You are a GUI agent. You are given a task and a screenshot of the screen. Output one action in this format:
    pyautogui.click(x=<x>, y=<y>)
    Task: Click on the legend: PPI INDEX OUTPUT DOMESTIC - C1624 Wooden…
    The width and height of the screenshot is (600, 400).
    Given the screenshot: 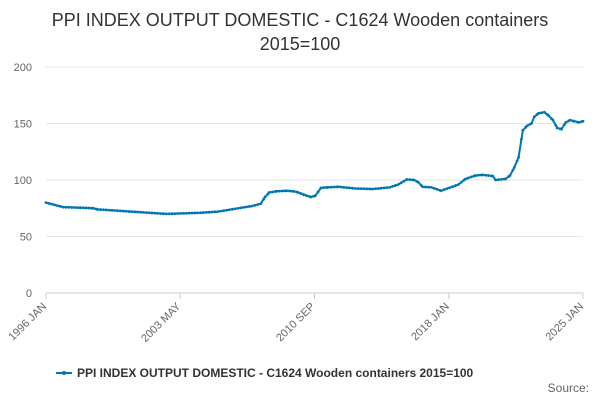 What is the action you would take?
    pyautogui.click(x=265, y=373)
    